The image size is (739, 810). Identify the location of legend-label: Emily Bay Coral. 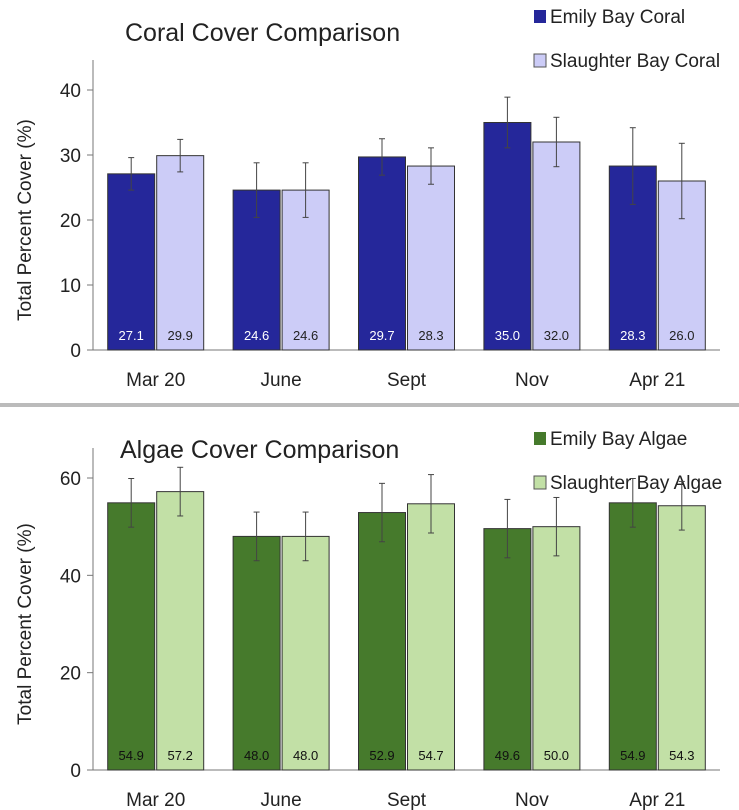
(617, 17).